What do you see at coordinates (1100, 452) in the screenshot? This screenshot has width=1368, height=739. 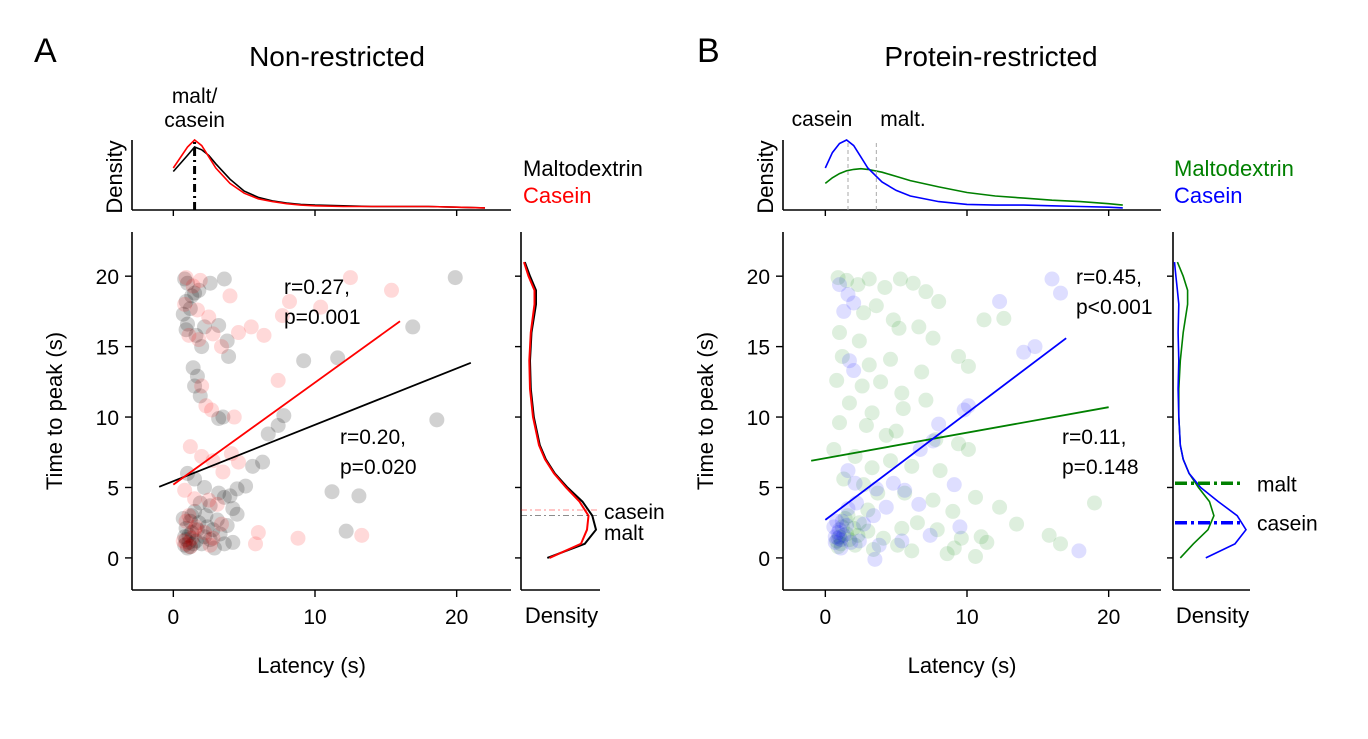 I see `fit-annotation-maltodextrin: r=0.11, p=0.148` at bounding box center [1100, 452].